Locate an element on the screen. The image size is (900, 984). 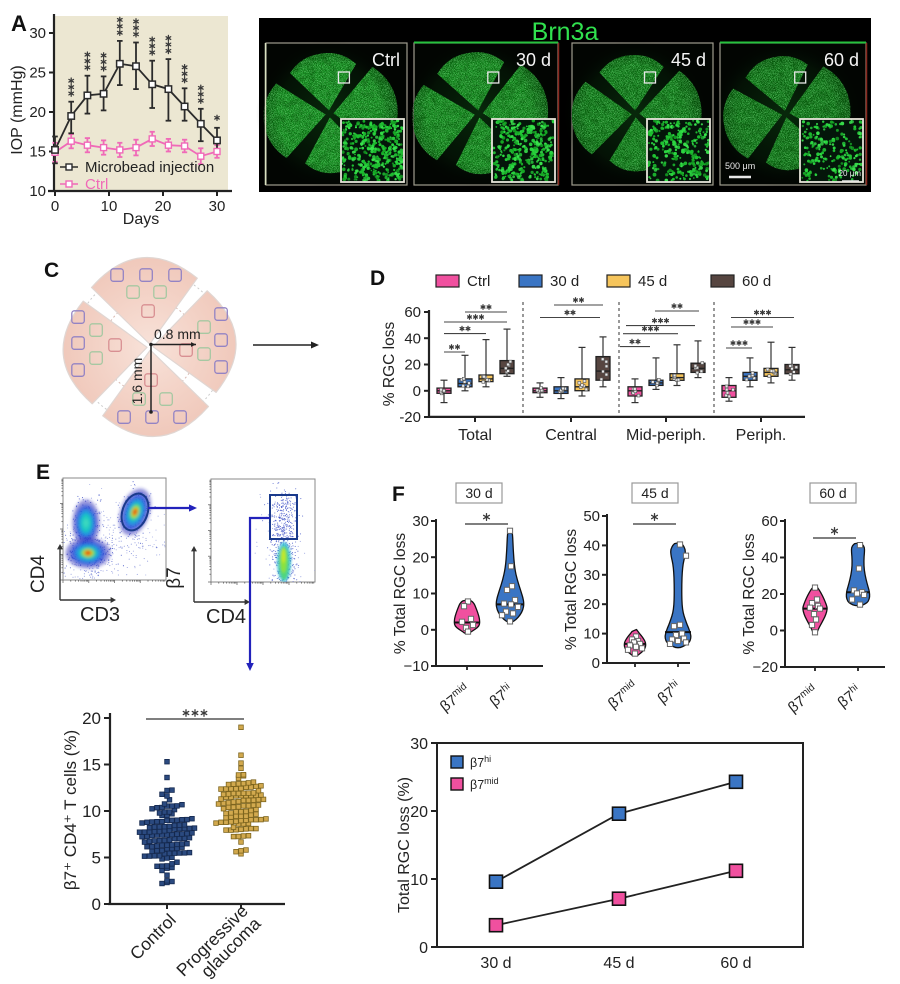
svg-text: Periph. is located at coordinates (761, 435).